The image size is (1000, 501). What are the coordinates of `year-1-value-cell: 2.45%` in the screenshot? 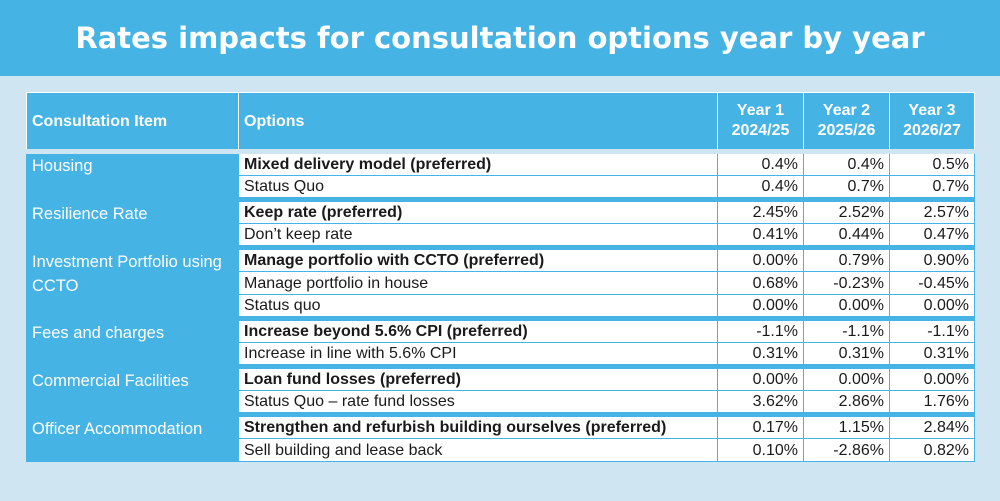 It's located at (760, 210).